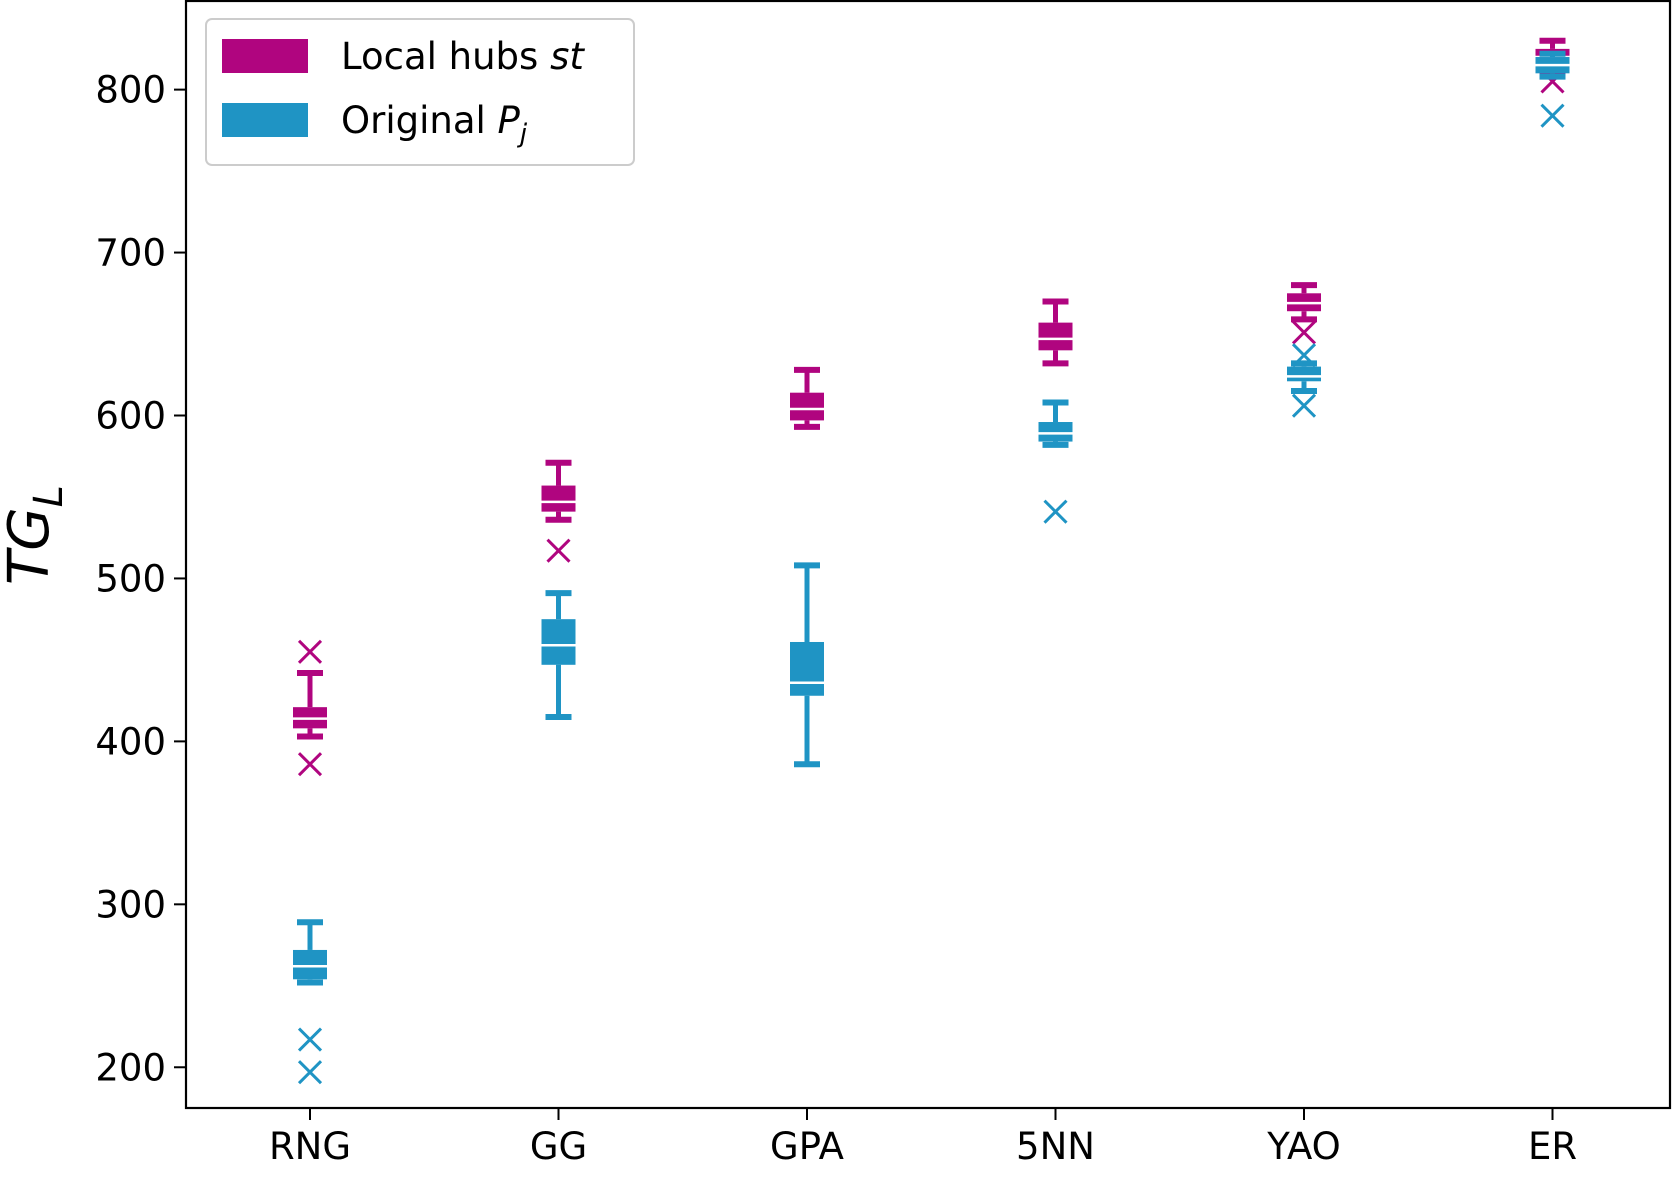 The width and height of the screenshot is (1673, 1179). I want to click on y-axis-label: TGL, so click(36, 535).